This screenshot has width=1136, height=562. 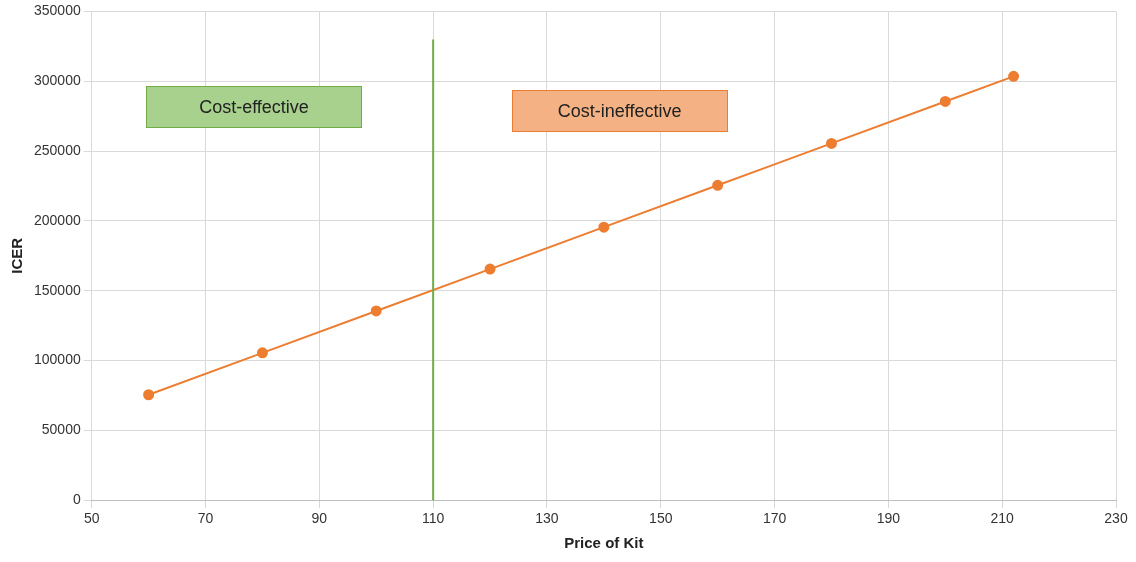 I want to click on x-tick-label: 110, so click(x=433, y=518).